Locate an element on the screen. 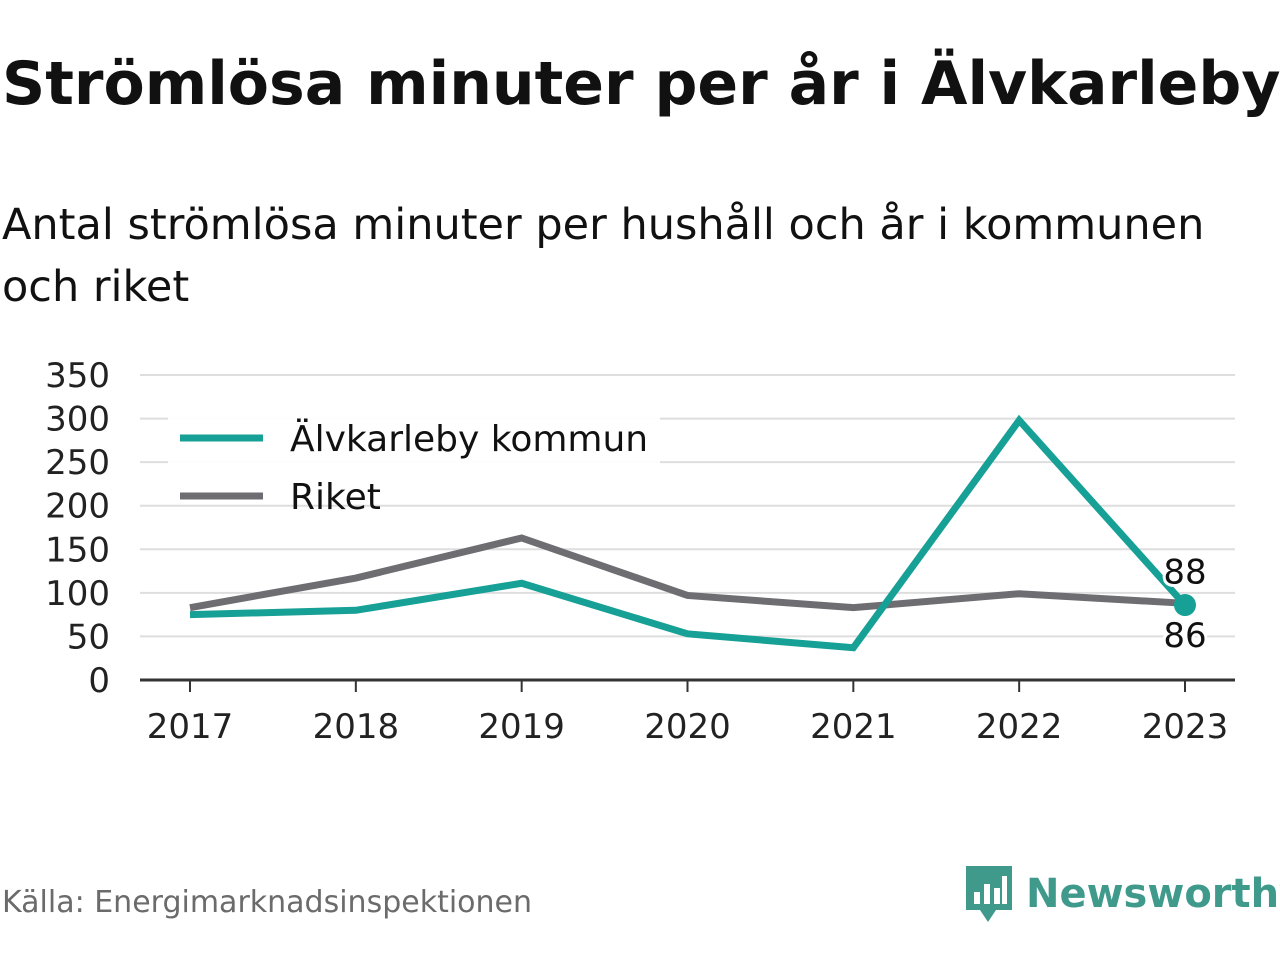 Image resolution: width=1280 pixels, height=960 pixels. legend-background is located at coordinates (414, 458).